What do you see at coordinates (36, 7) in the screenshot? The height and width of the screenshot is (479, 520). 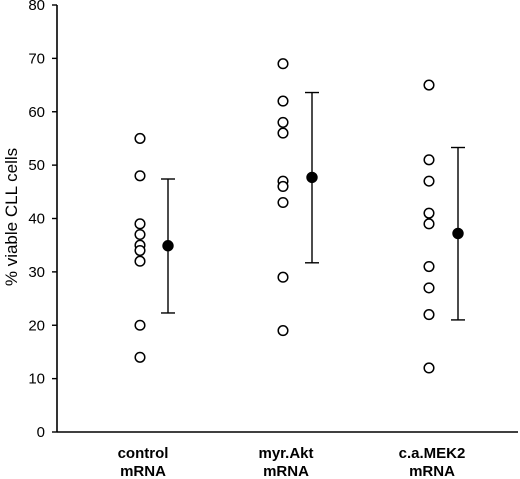 I see `y-tick-label: 80` at bounding box center [36, 7].